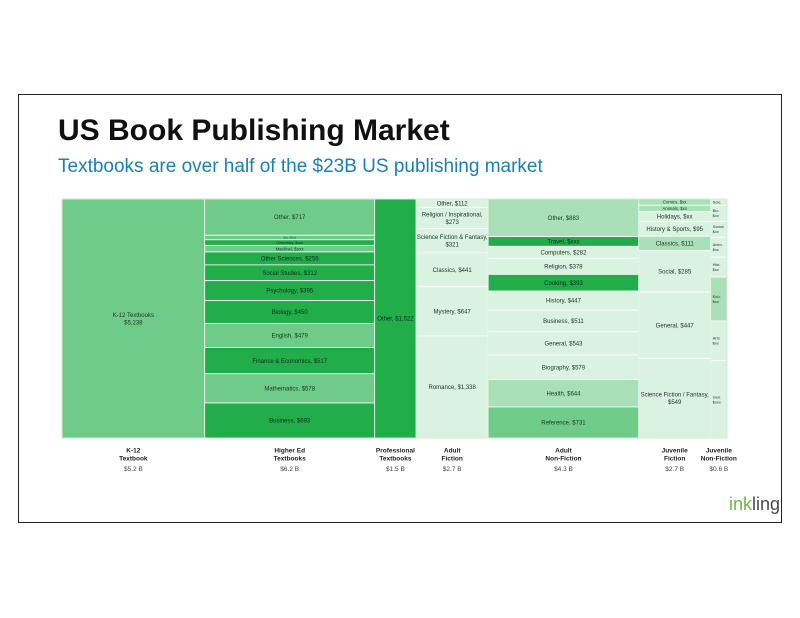 The image size is (800, 618). Describe the element at coordinates (675, 273) in the screenshot. I see `segment-label-5-5: Social, $285` at that location.